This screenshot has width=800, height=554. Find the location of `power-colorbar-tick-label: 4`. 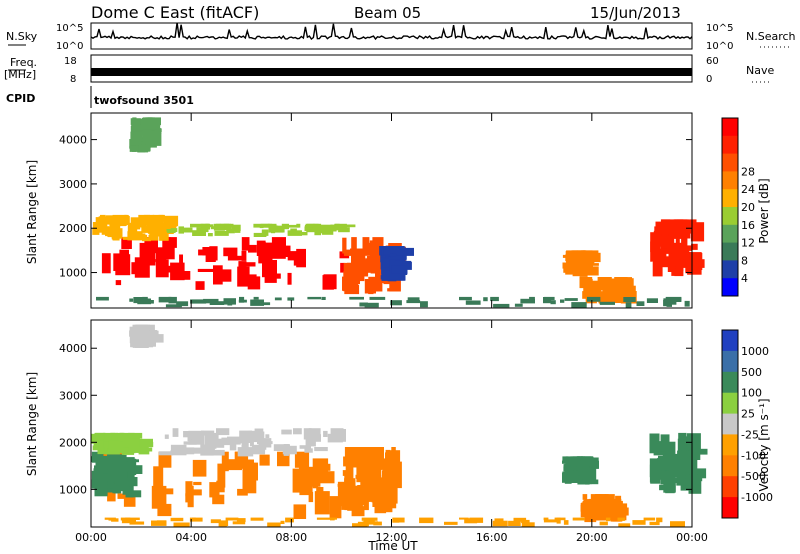

power-colorbar-tick-label: 4 is located at coordinates (744, 278).